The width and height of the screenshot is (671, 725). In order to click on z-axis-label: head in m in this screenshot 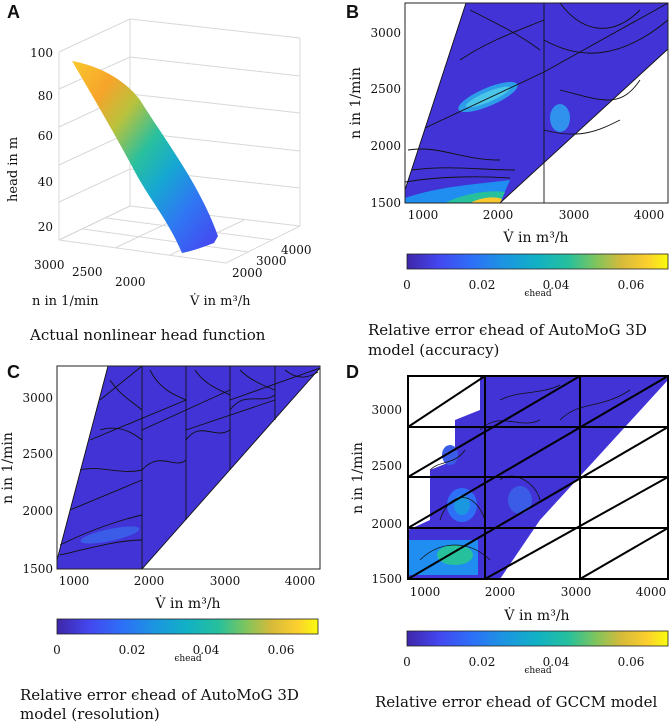, I will do `click(13, 169)`.